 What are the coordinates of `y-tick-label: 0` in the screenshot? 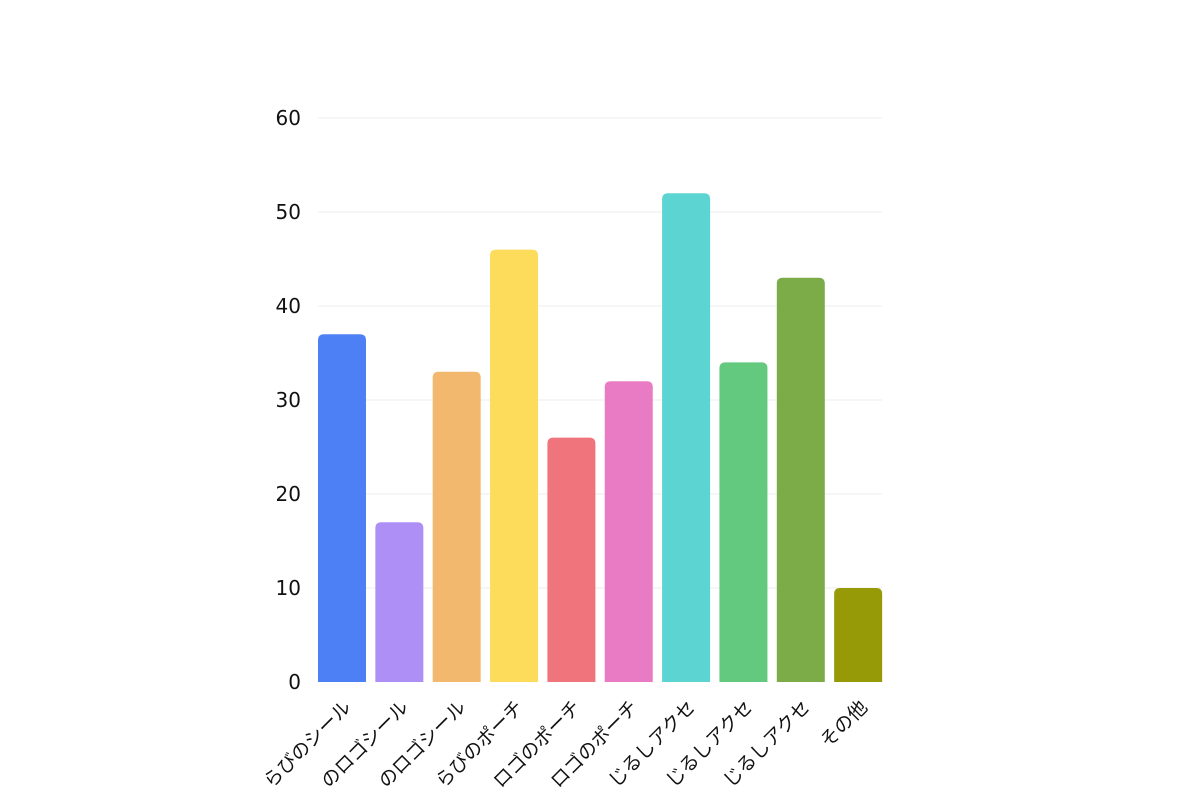 It's located at (294, 682).